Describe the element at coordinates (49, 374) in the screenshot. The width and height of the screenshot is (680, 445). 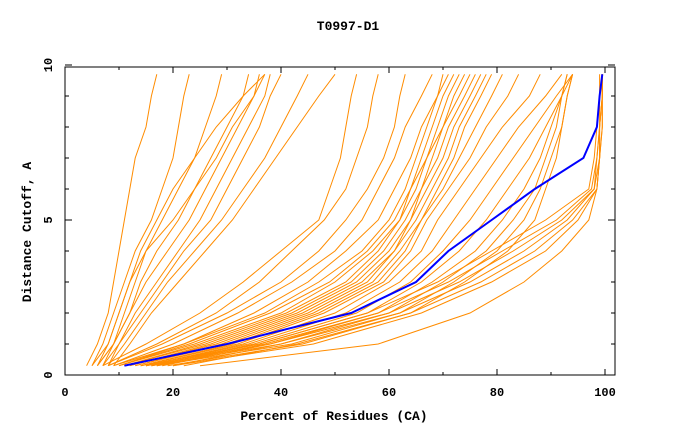
I see `y-tick-label: 0` at that location.